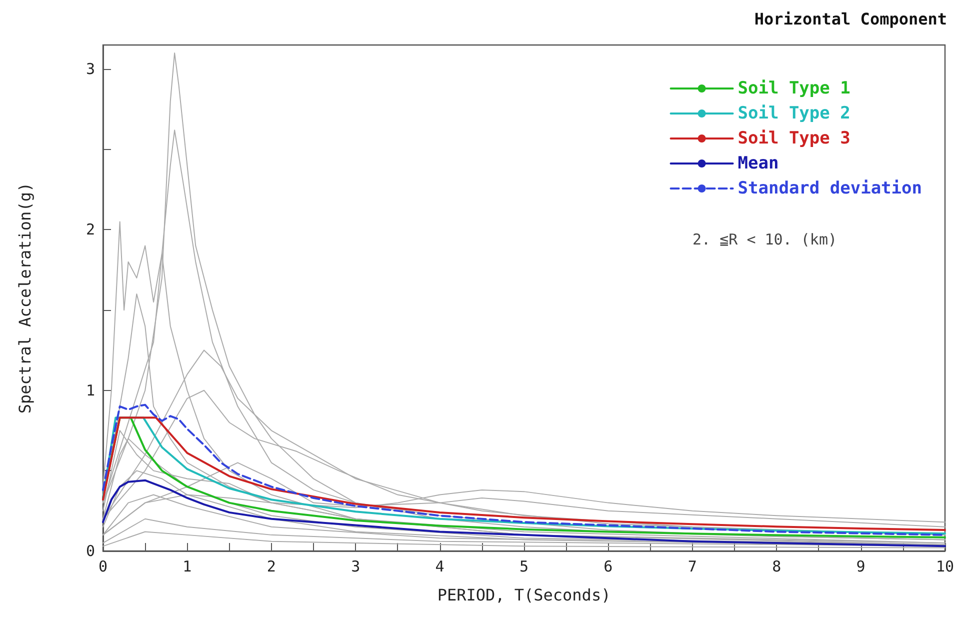 This screenshot has height=623, width=967. What do you see at coordinates (524, 595) in the screenshot?
I see `x-axis-title: PERIOD, T(Seconds)` at bounding box center [524, 595].